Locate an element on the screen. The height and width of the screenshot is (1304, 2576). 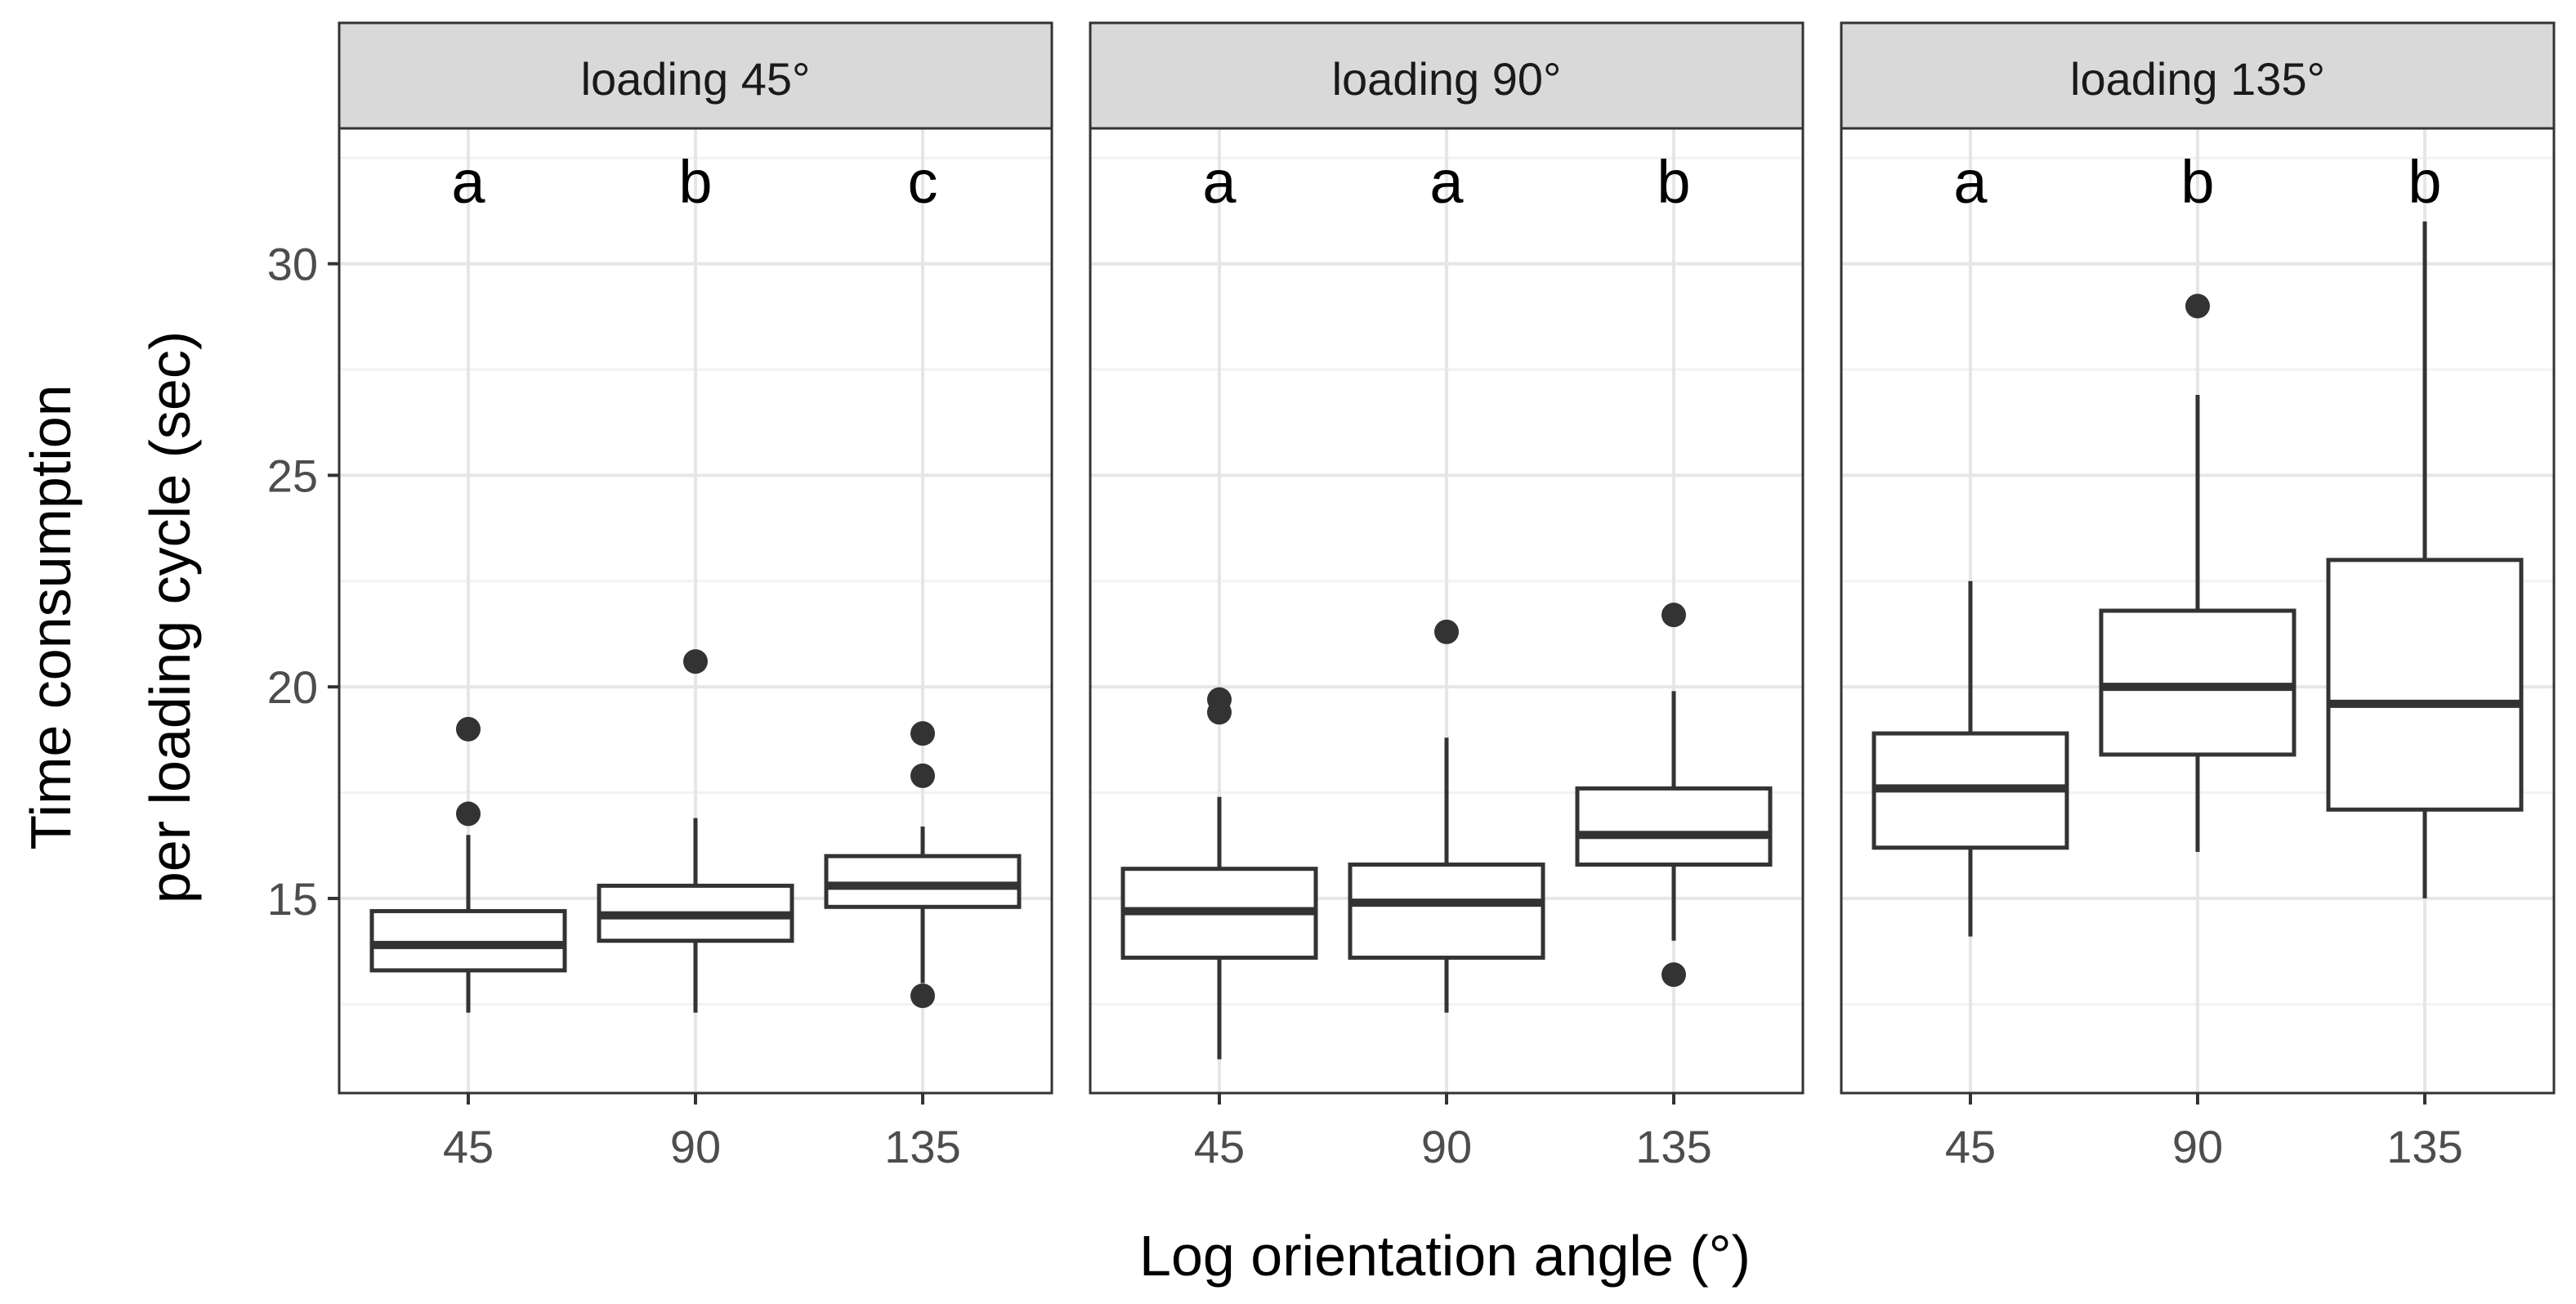
y-tick-label: 20 is located at coordinates (292, 687).